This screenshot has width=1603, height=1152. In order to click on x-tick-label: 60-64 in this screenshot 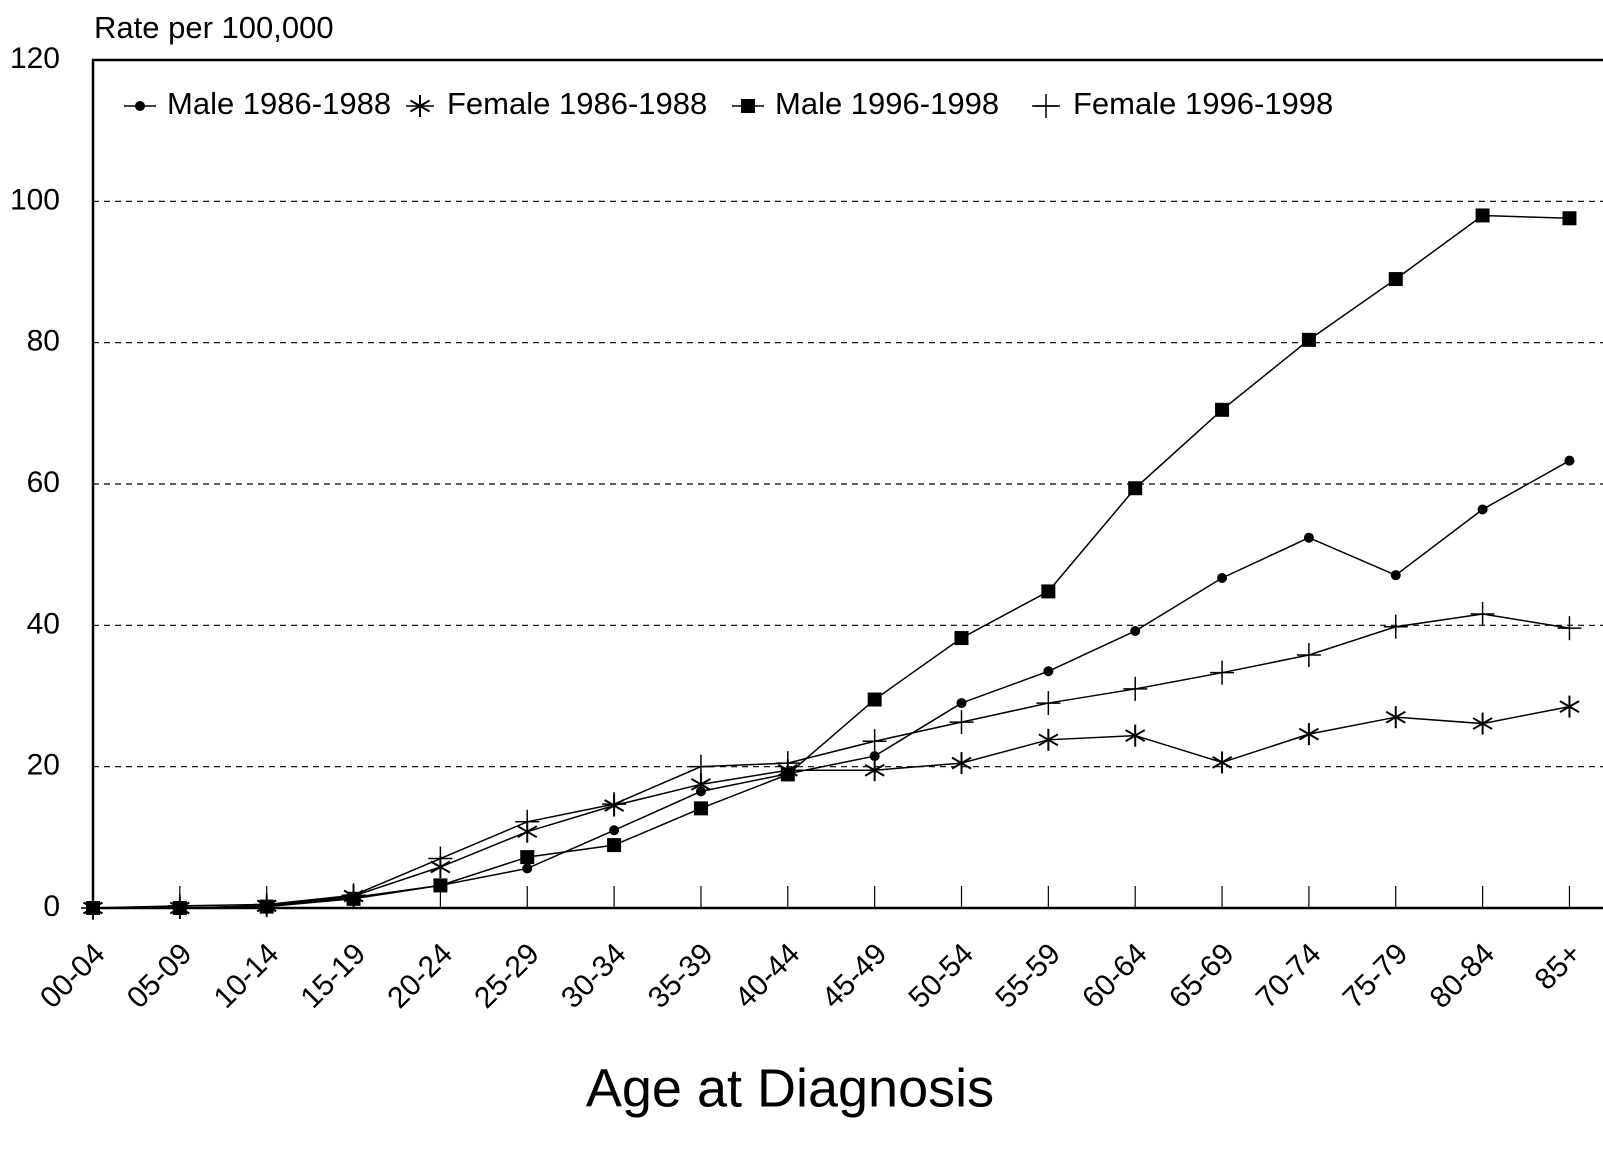, I will do `click(1115, 976)`.